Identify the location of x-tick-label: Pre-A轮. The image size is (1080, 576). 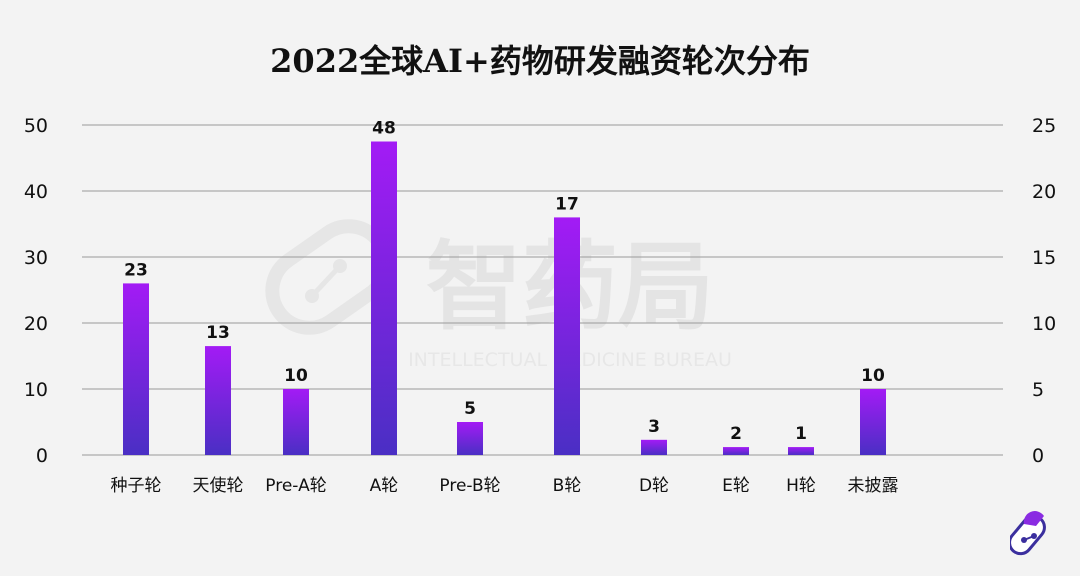
(295, 486).